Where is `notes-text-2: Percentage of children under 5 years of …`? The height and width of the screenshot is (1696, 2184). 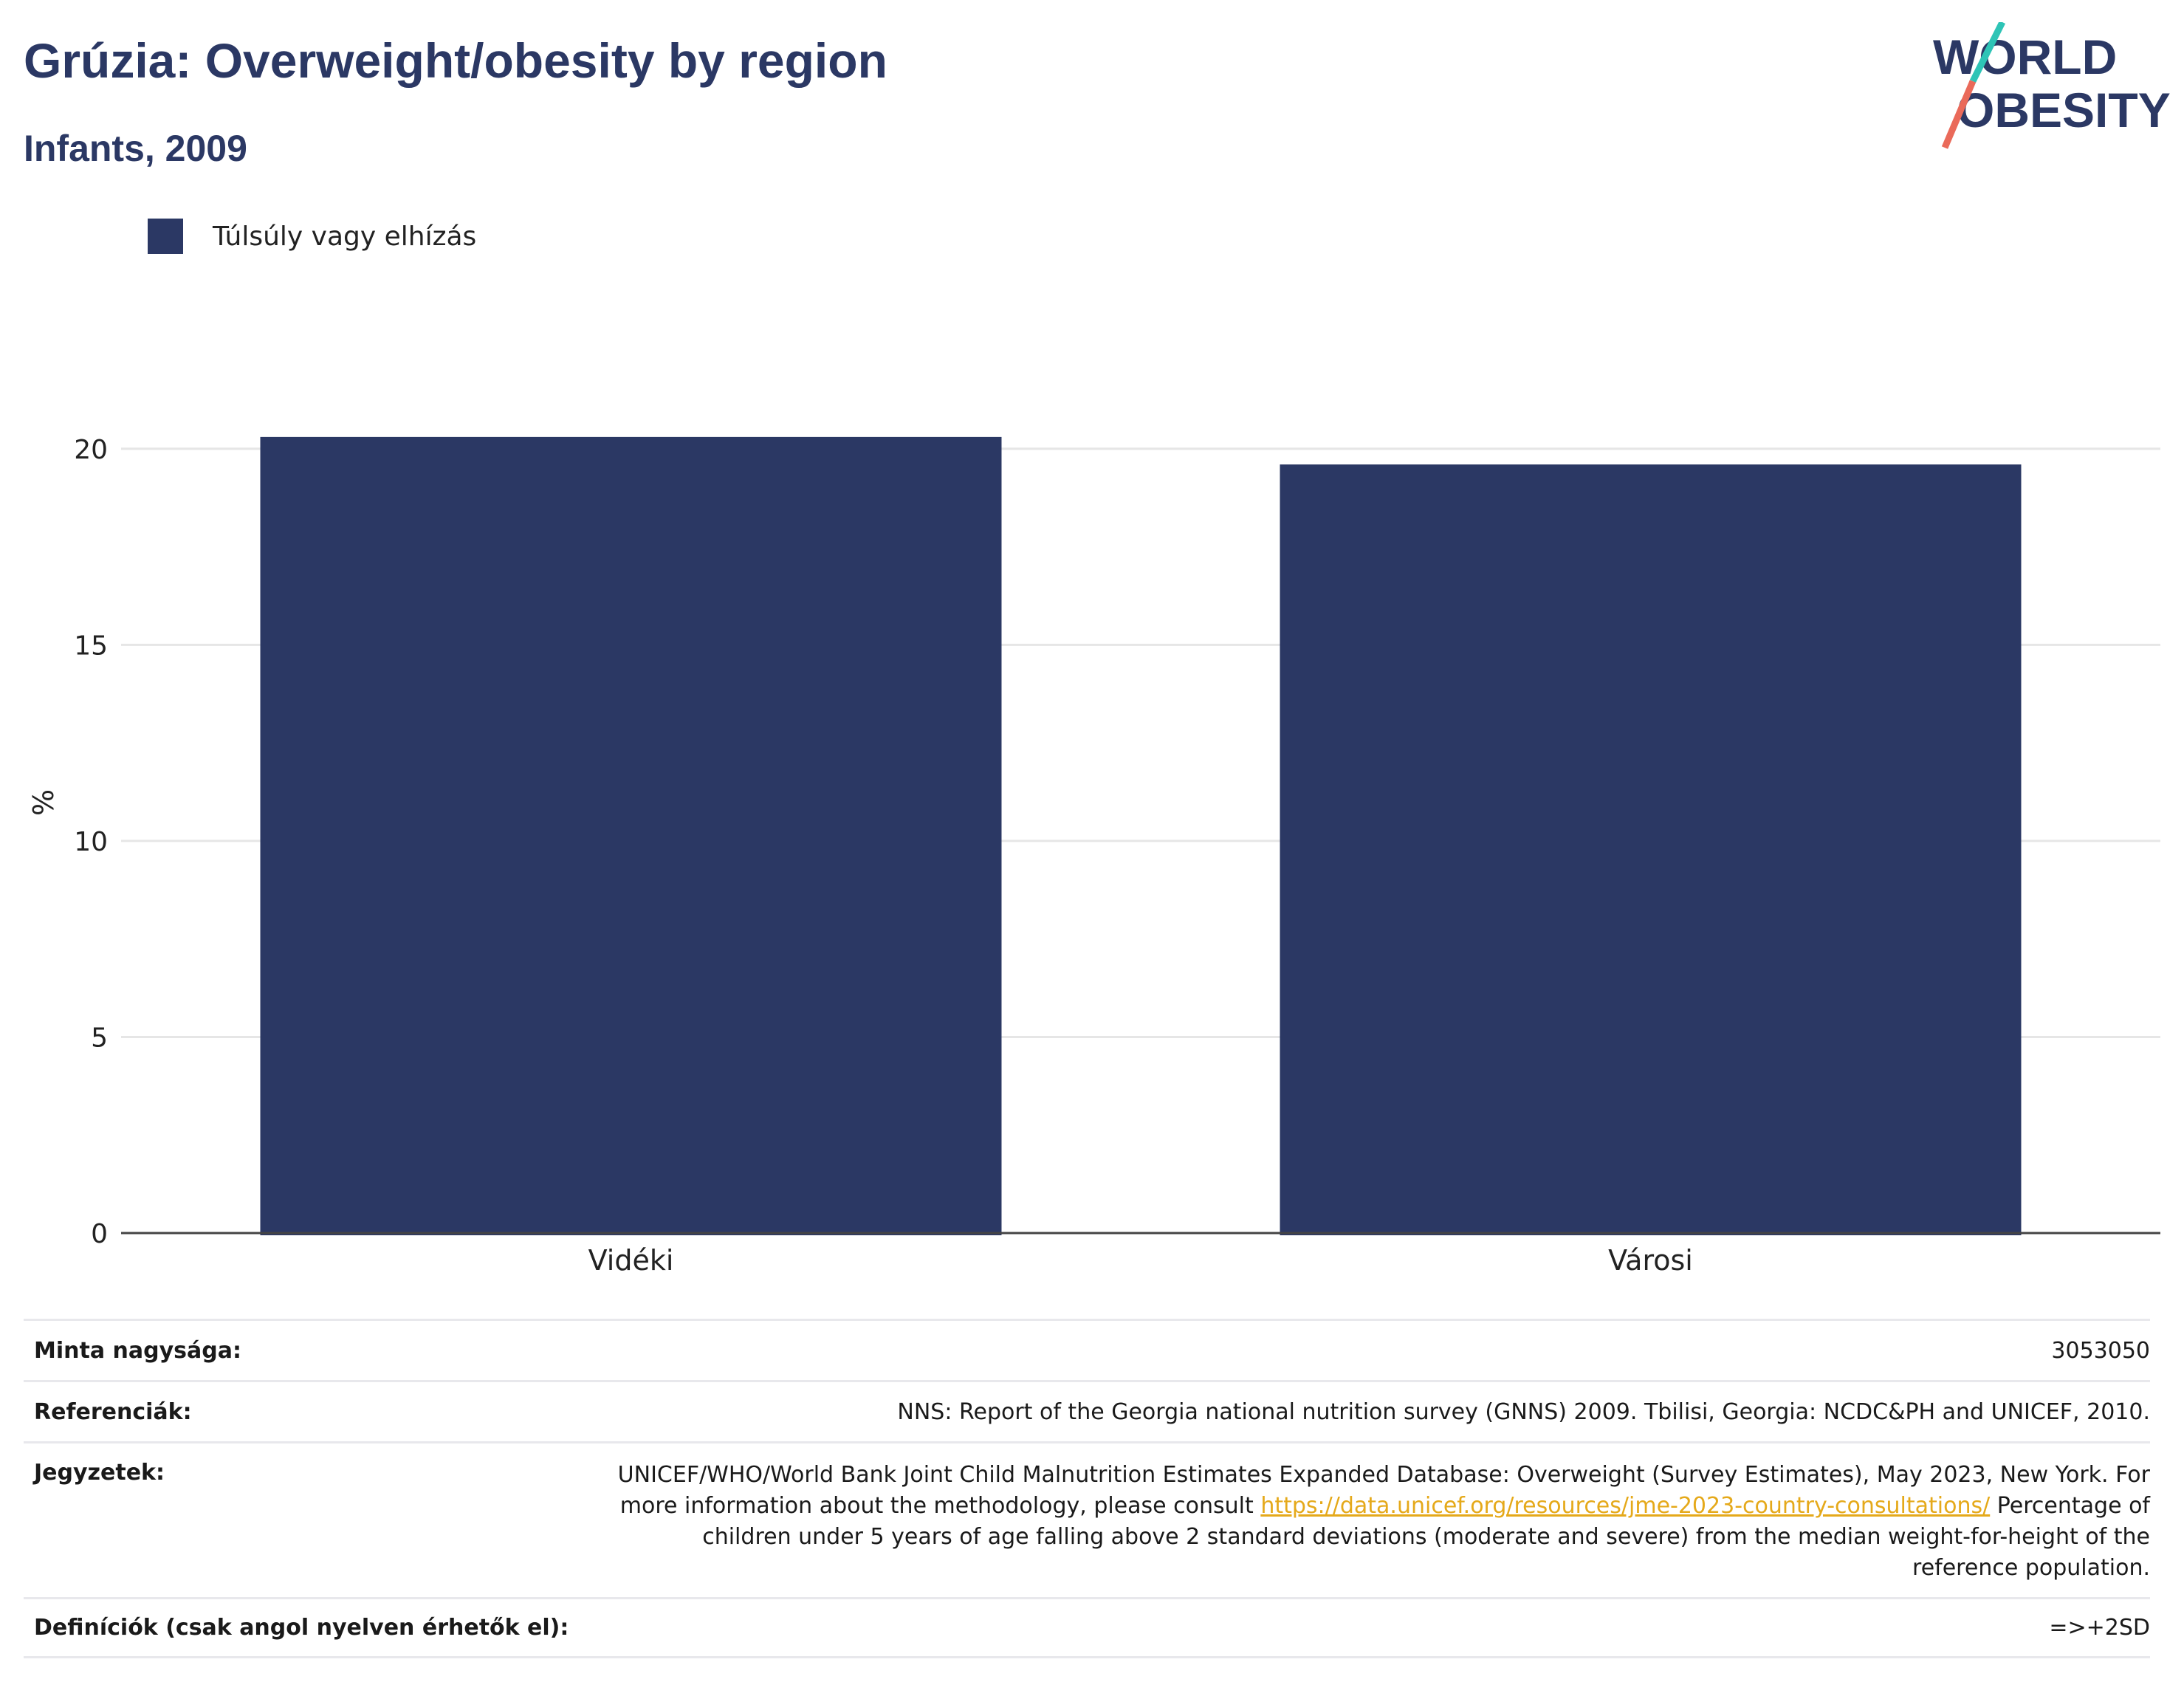 notes-text-2: Percentage of children under 5 years of … is located at coordinates (1426, 1537).